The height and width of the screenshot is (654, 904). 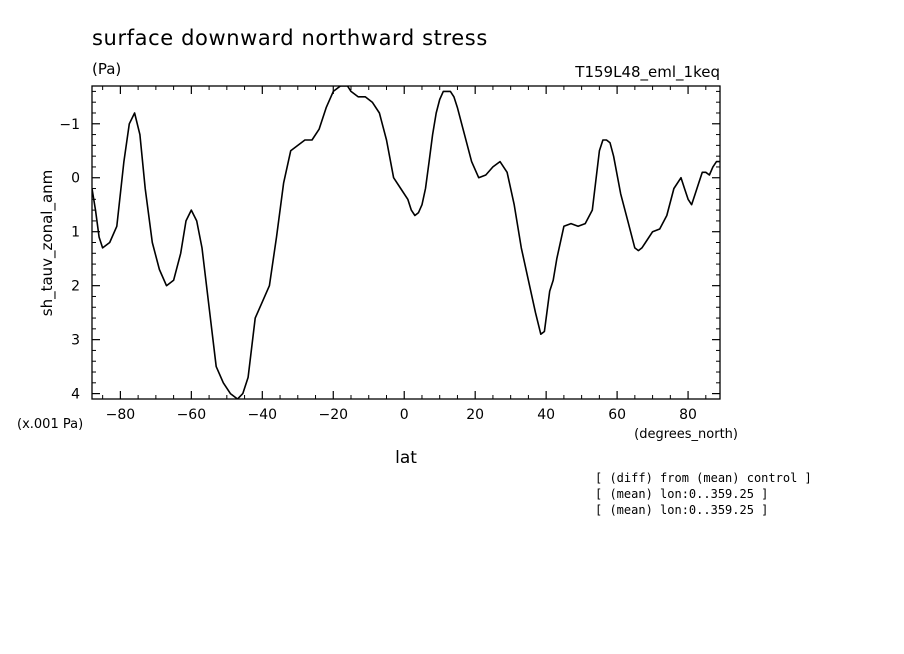 I want to click on y-tick-label: 4, so click(x=75, y=395).